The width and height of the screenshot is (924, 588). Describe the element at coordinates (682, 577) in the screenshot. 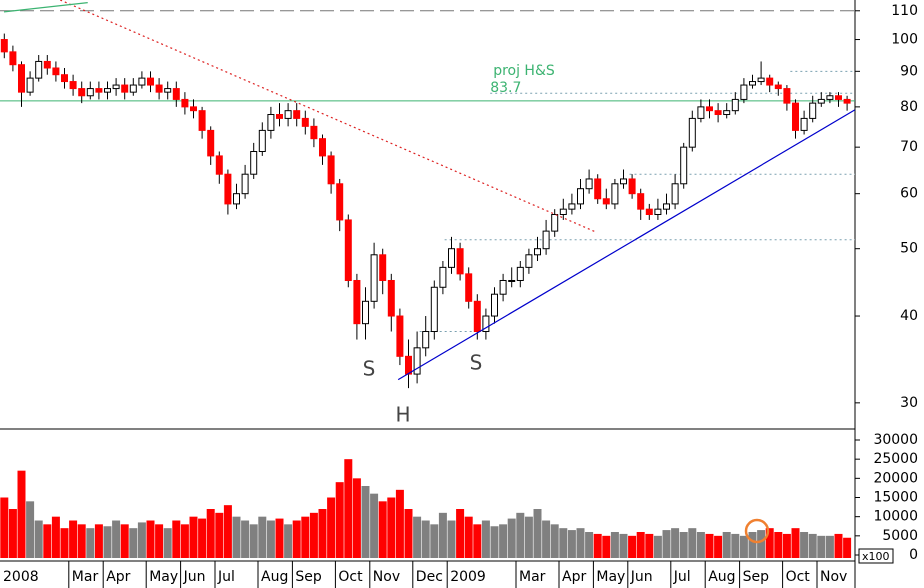

I see `x-tick-label: Jul` at that location.